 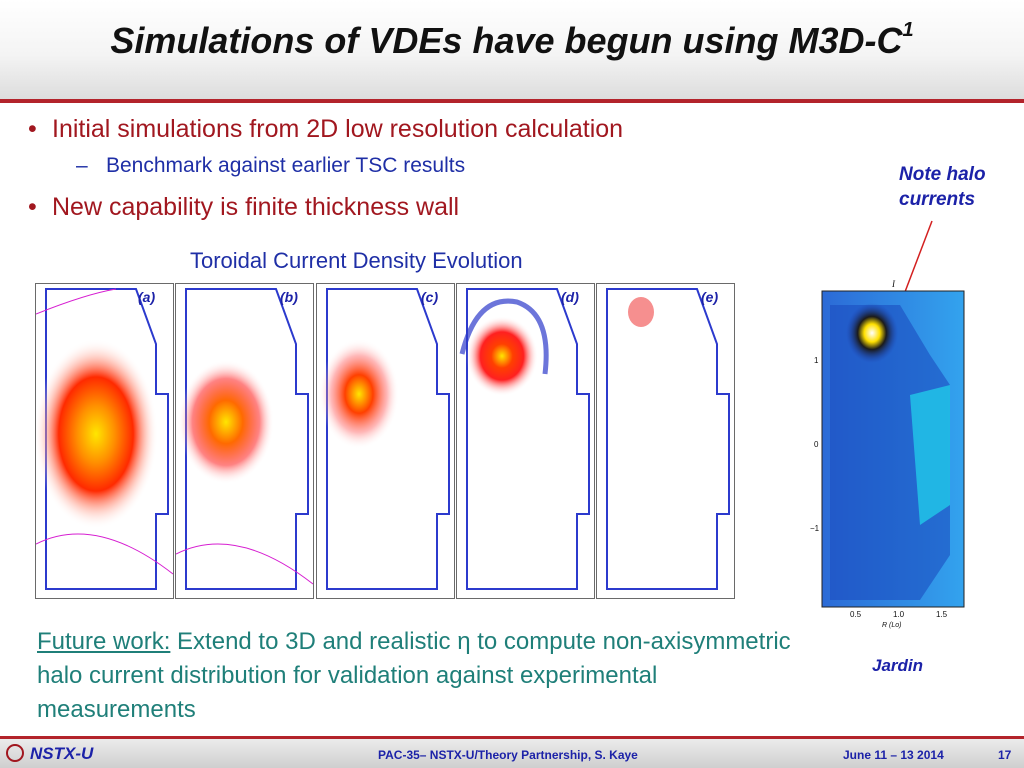 I want to click on sub-bullet-text: Benchmark against earlier TSC results, so click(x=286, y=165).